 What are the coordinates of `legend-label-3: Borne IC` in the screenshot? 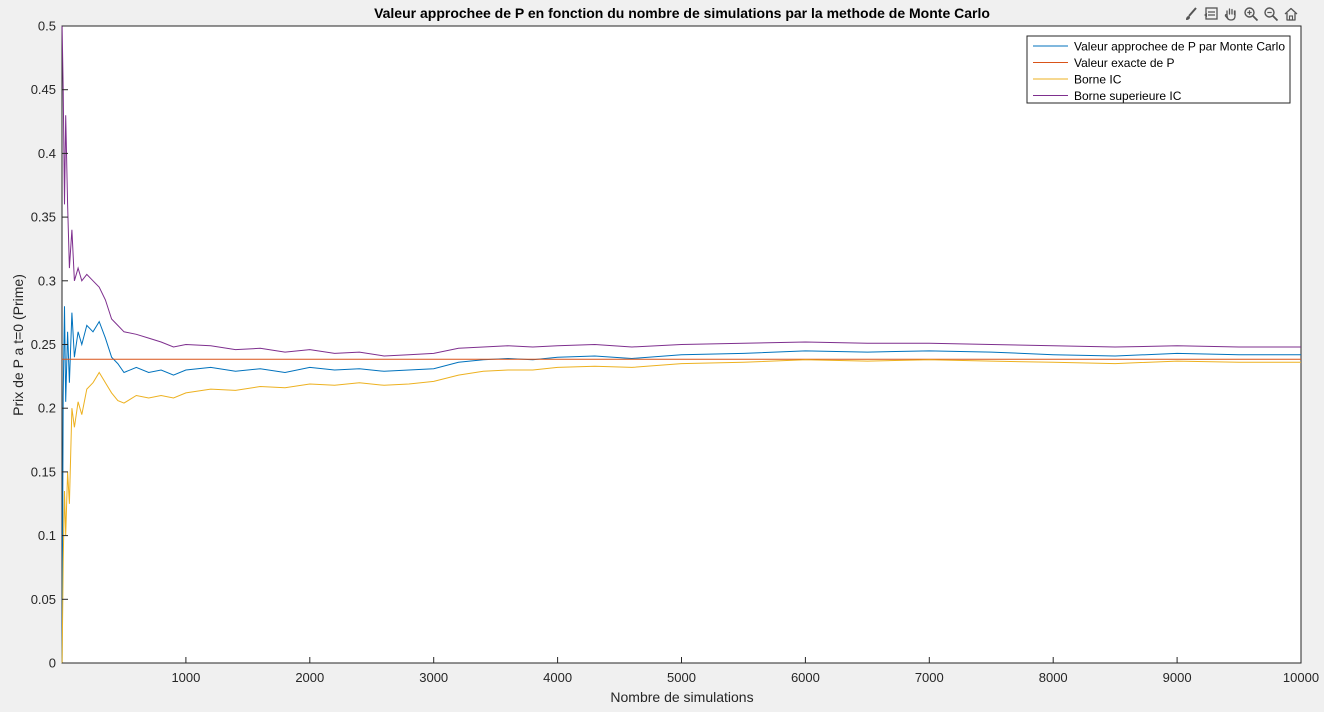 It's located at (1098, 80).